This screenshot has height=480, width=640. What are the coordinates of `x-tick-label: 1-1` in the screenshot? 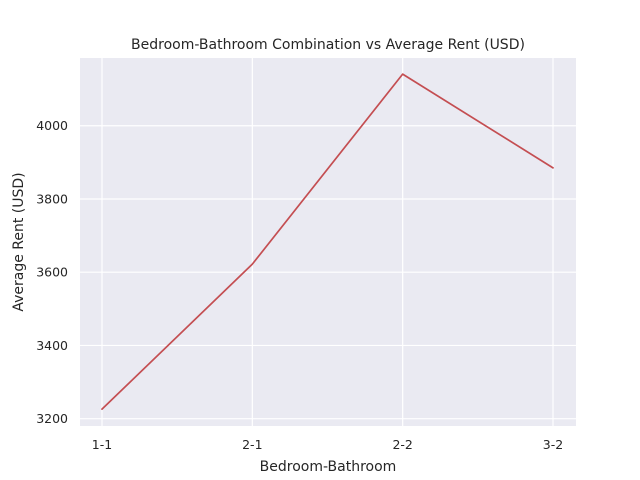 It's located at (102, 444).